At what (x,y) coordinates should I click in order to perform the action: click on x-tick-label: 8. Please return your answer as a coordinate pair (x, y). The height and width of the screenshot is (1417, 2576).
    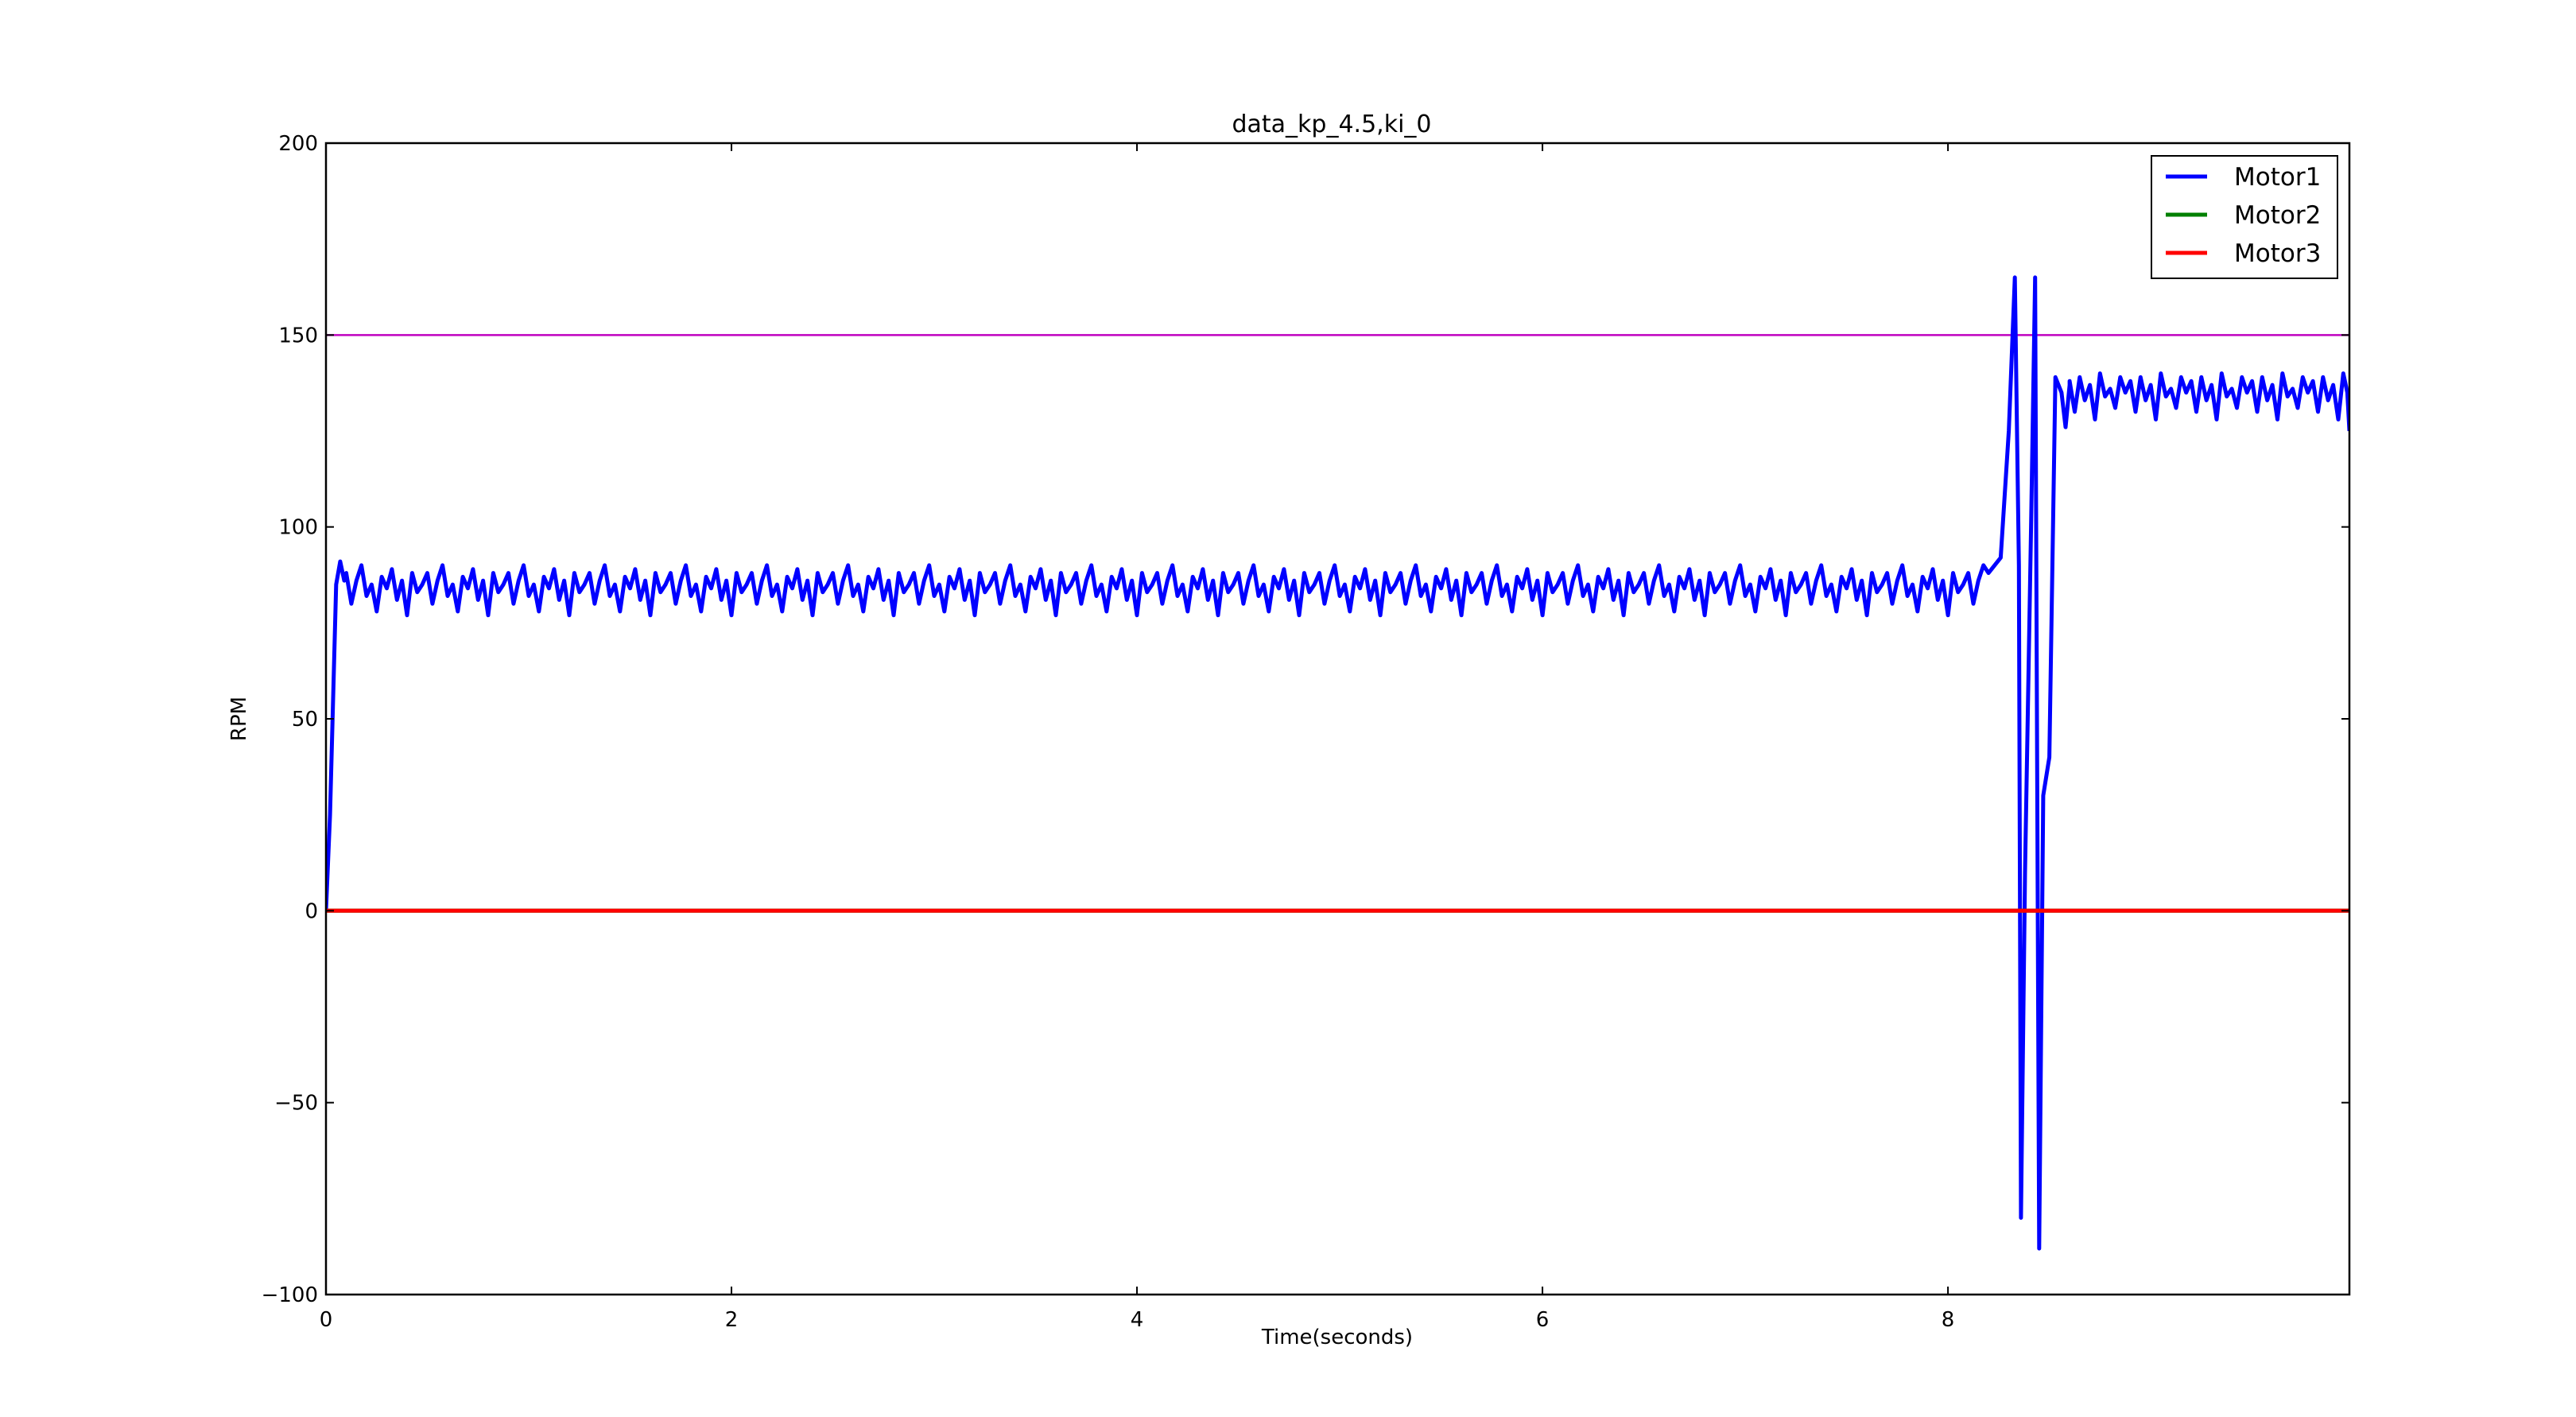
    Looking at the image, I should click on (1948, 1320).